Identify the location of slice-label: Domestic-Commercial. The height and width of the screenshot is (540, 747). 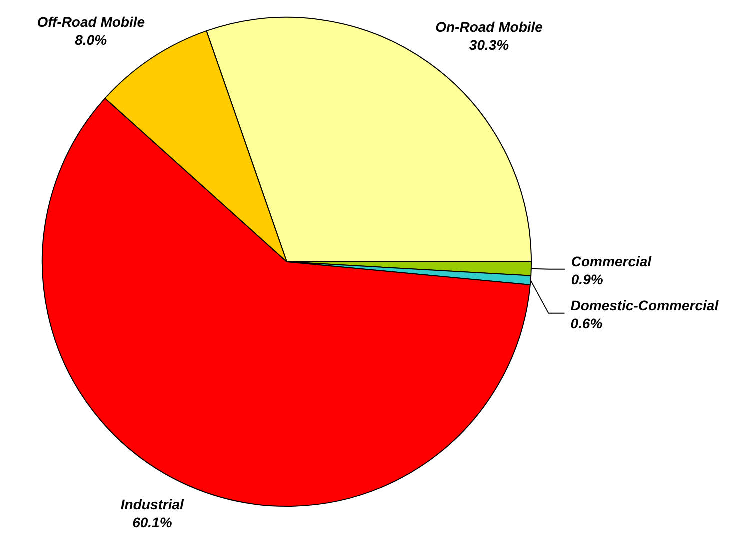
(645, 305).